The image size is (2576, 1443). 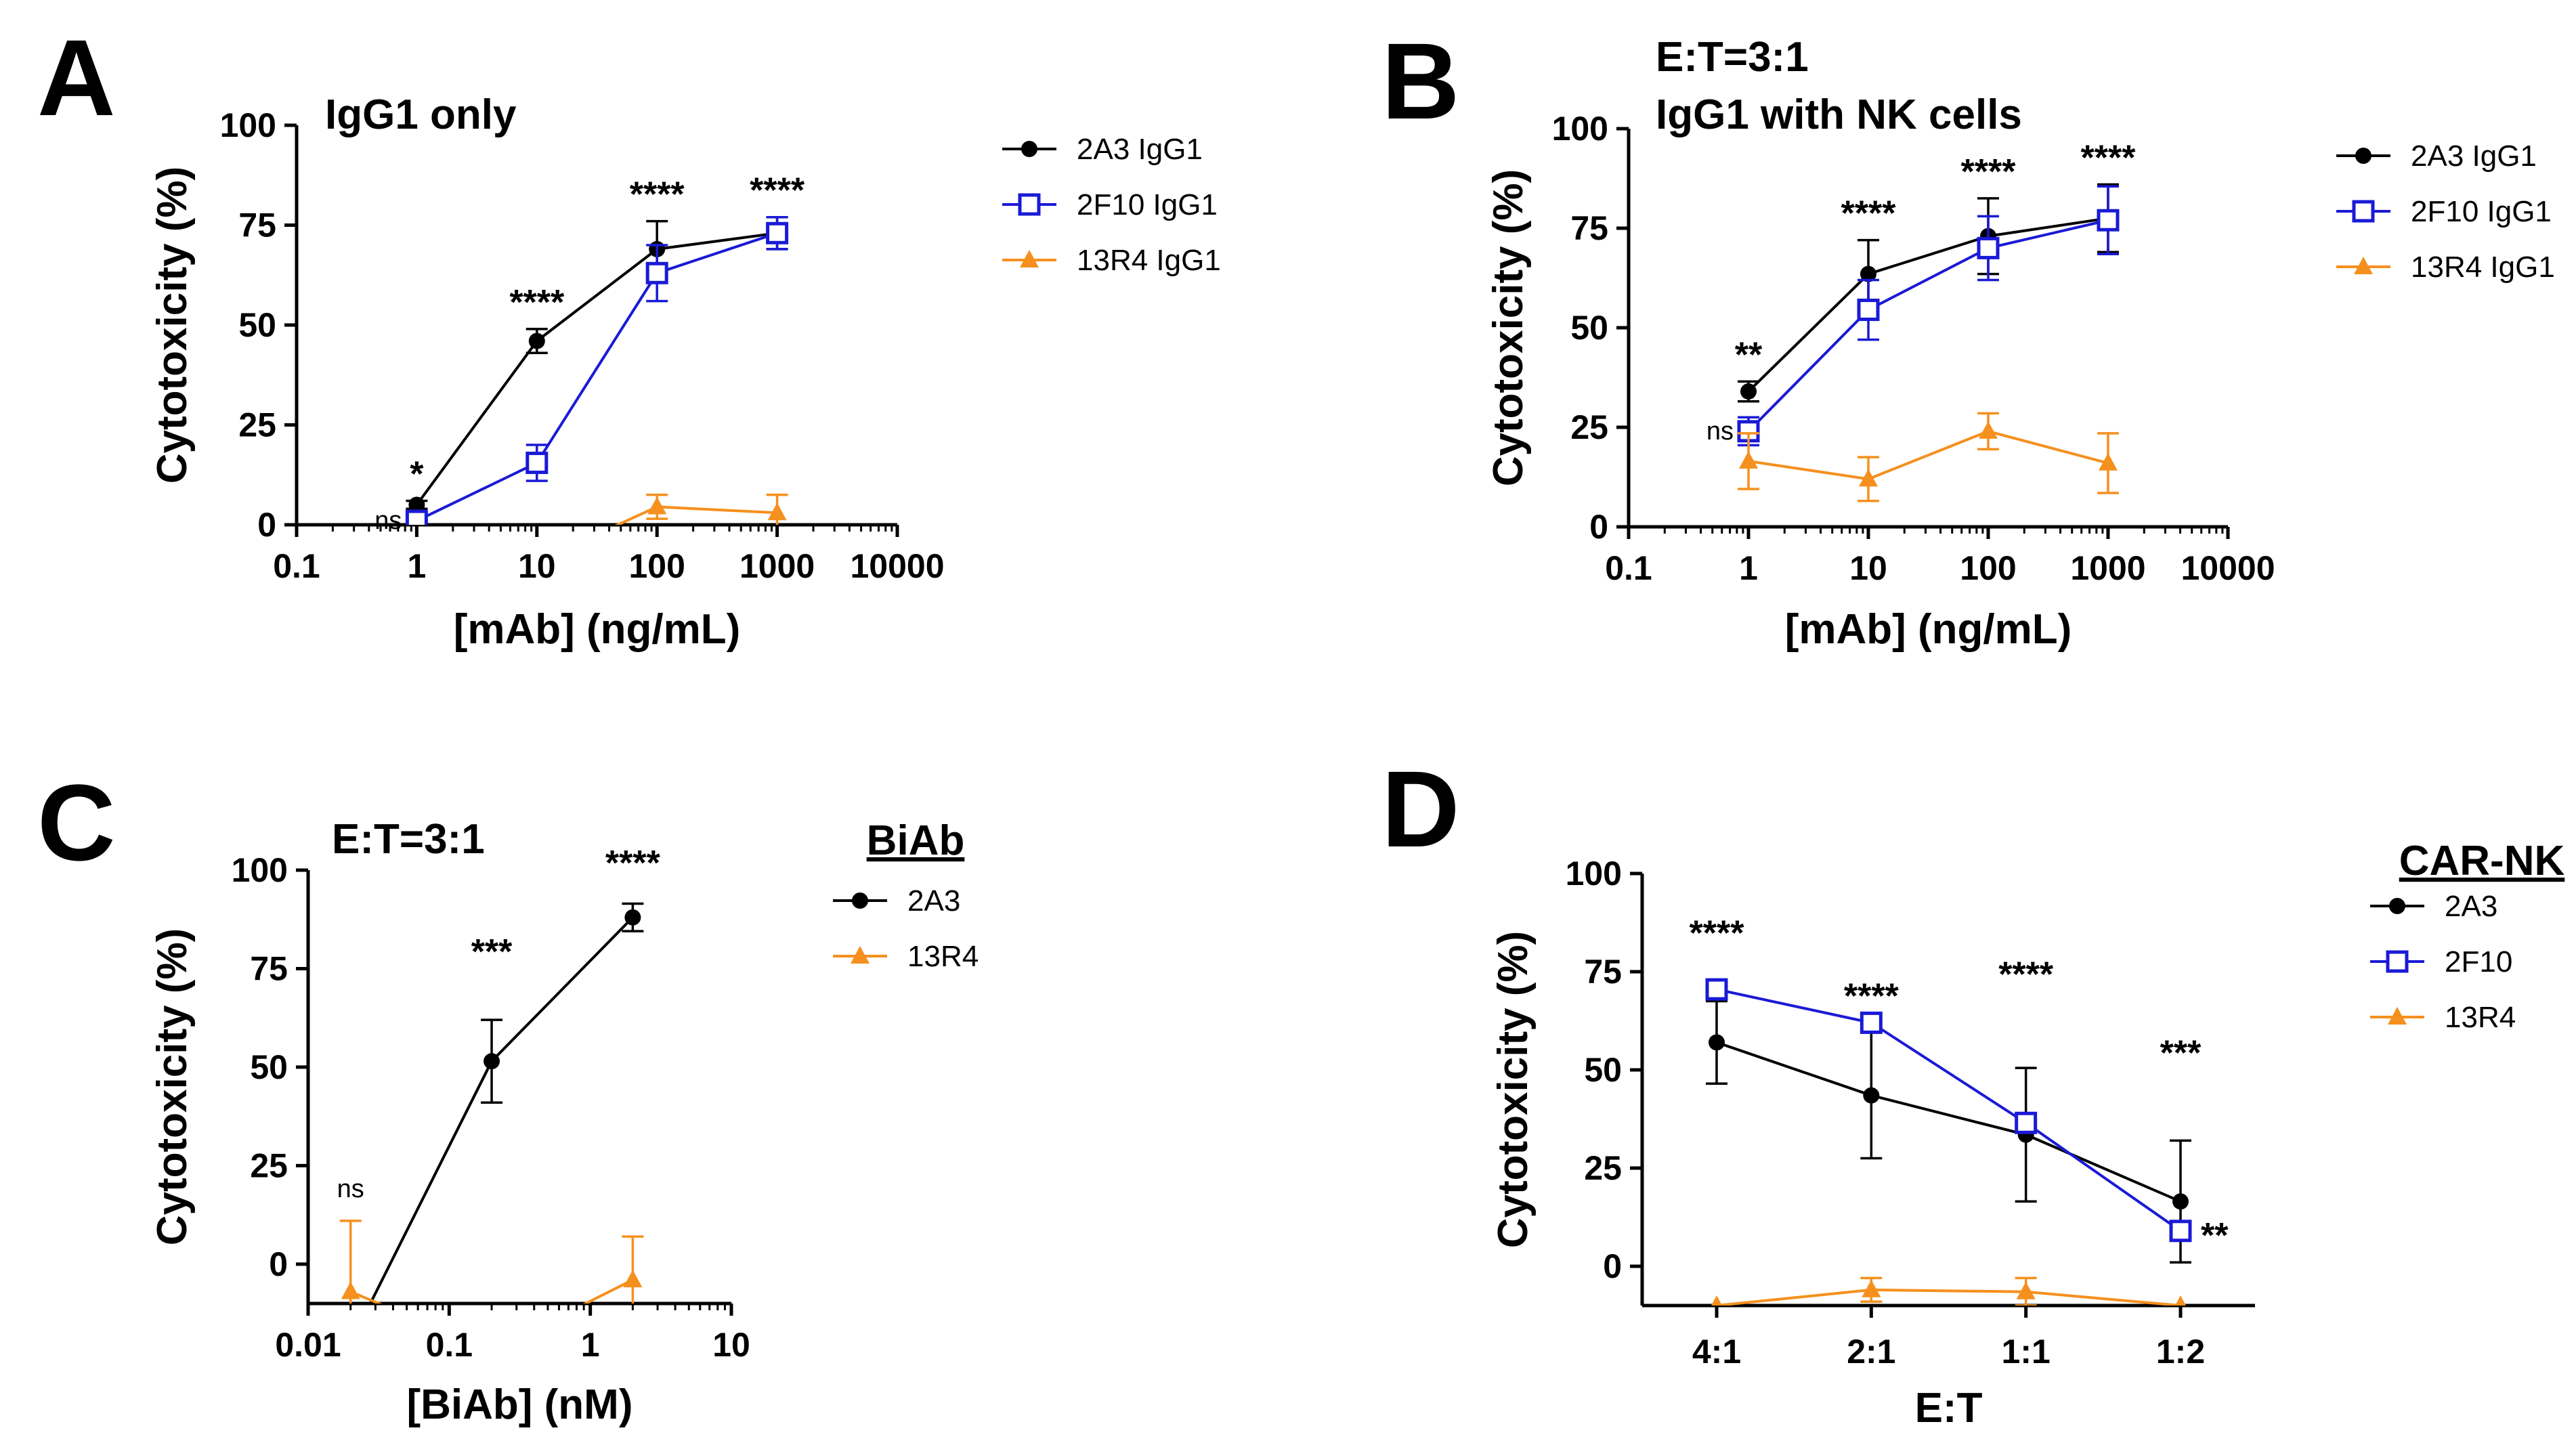 What do you see at coordinates (1948, 1297) in the screenshot?
I see `series-line-13r4-d` at bounding box center [1948, 1297].